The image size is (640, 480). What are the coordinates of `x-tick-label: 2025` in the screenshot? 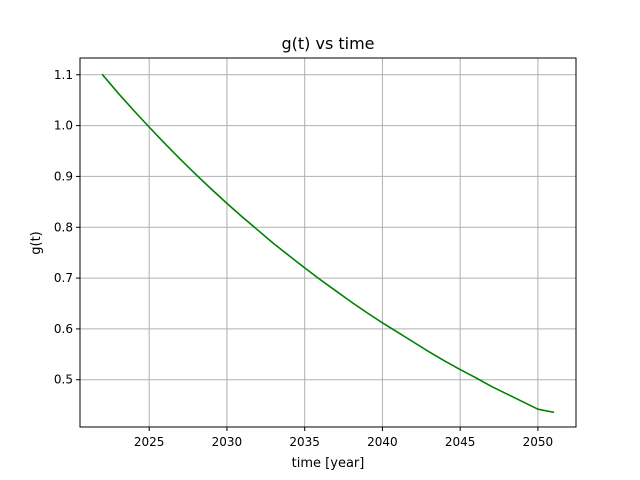 It's located at (149, 442).